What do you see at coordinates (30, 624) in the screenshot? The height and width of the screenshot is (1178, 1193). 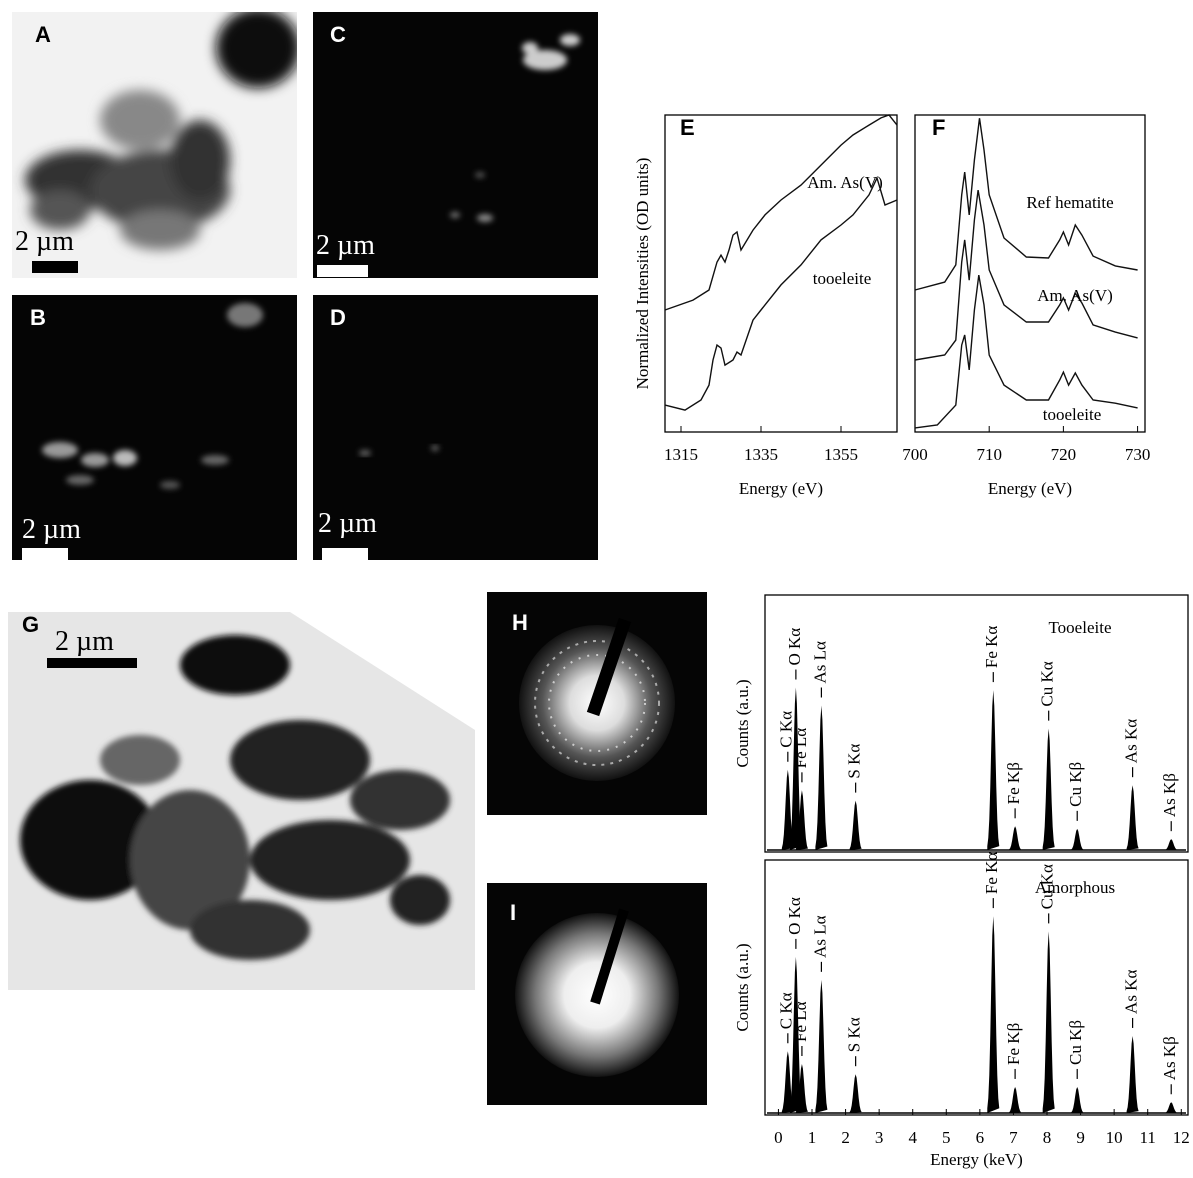 I see `panel-label: G` at bounding box center [30, 624].